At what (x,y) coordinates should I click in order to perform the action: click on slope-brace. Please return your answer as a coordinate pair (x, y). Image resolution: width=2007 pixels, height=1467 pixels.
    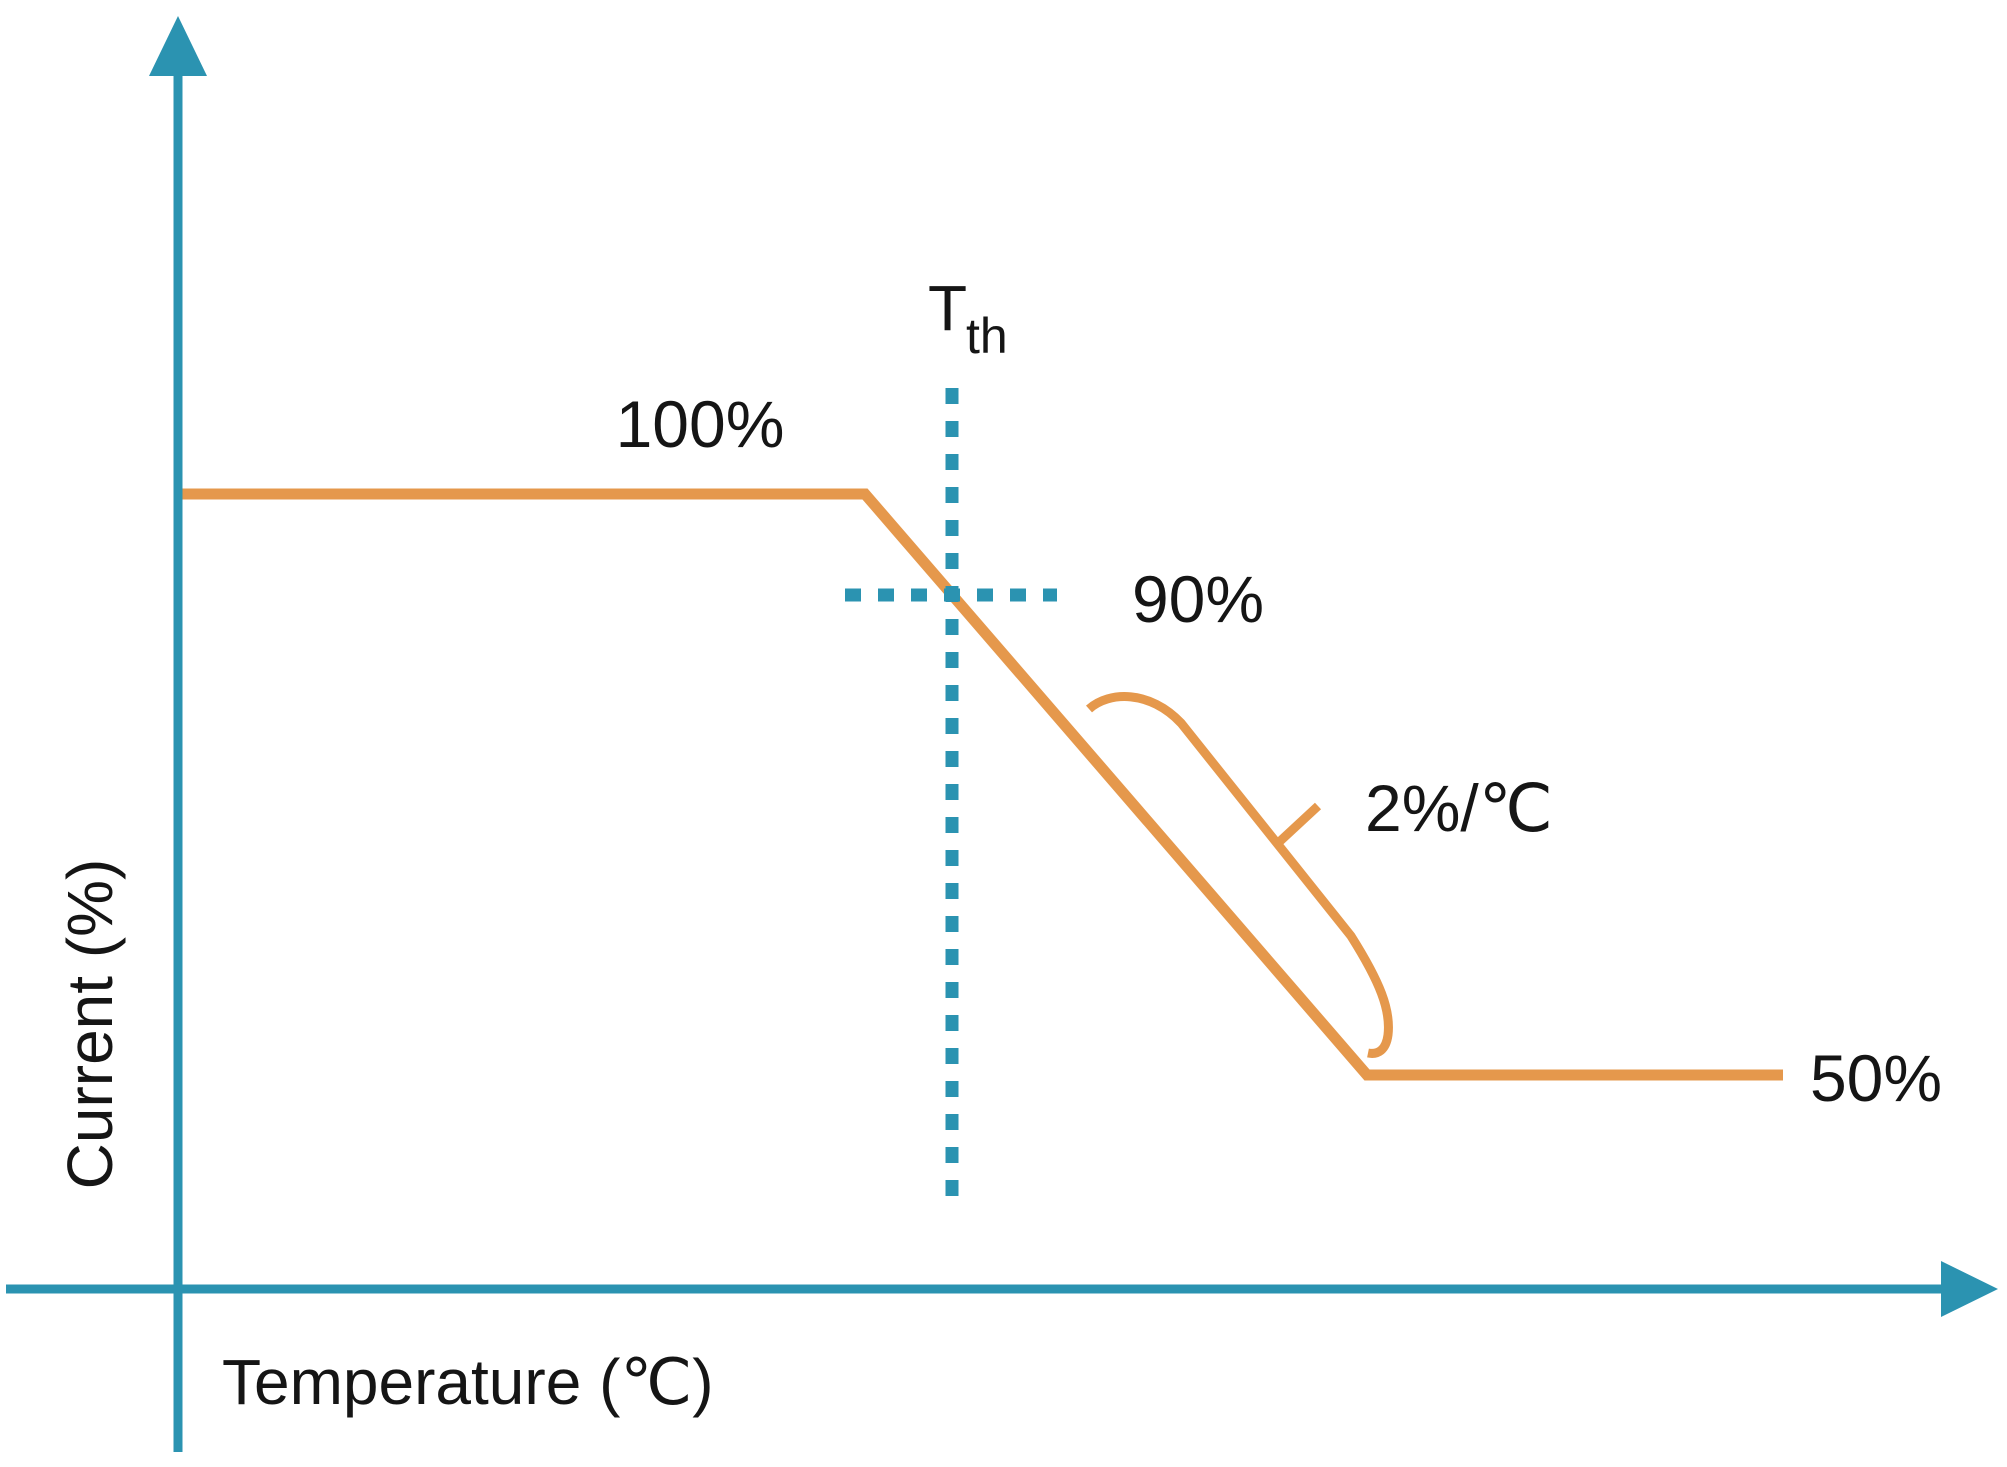
    Looking at the image, I should click on (1239, 875).